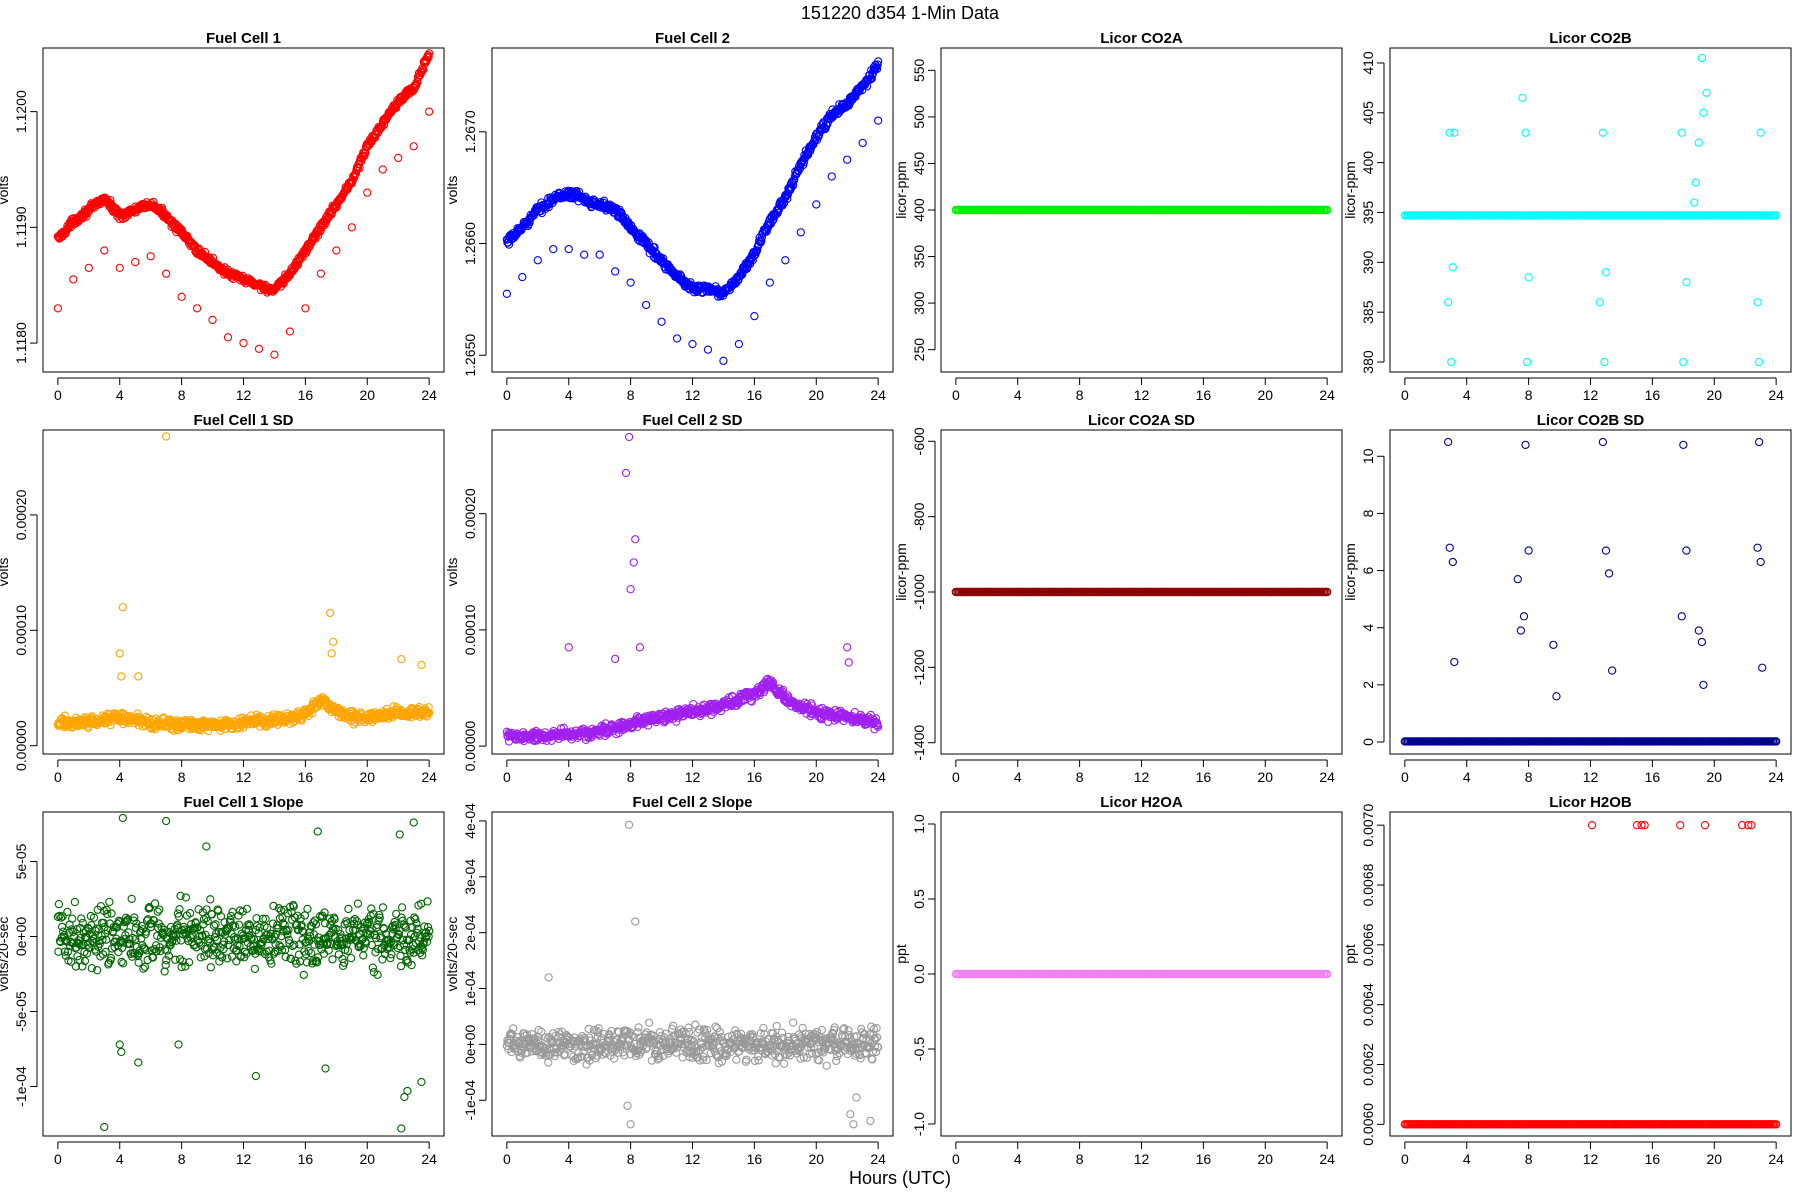 The image size is (1800, 1200). What do you see at coordinates (58, 1159) in the screenshot?
I see `x-tick-label: 0` at bounding box center [58, 1159].